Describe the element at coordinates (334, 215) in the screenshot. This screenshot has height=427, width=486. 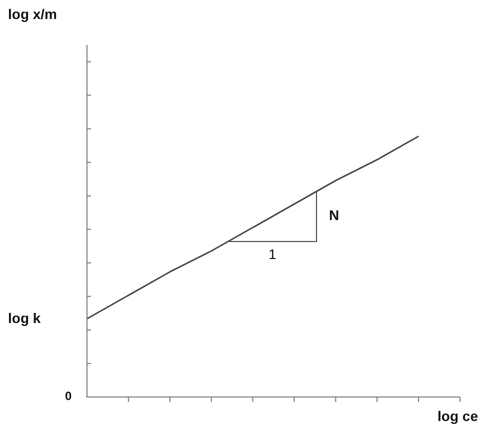
I see `annotation: N` at that location.